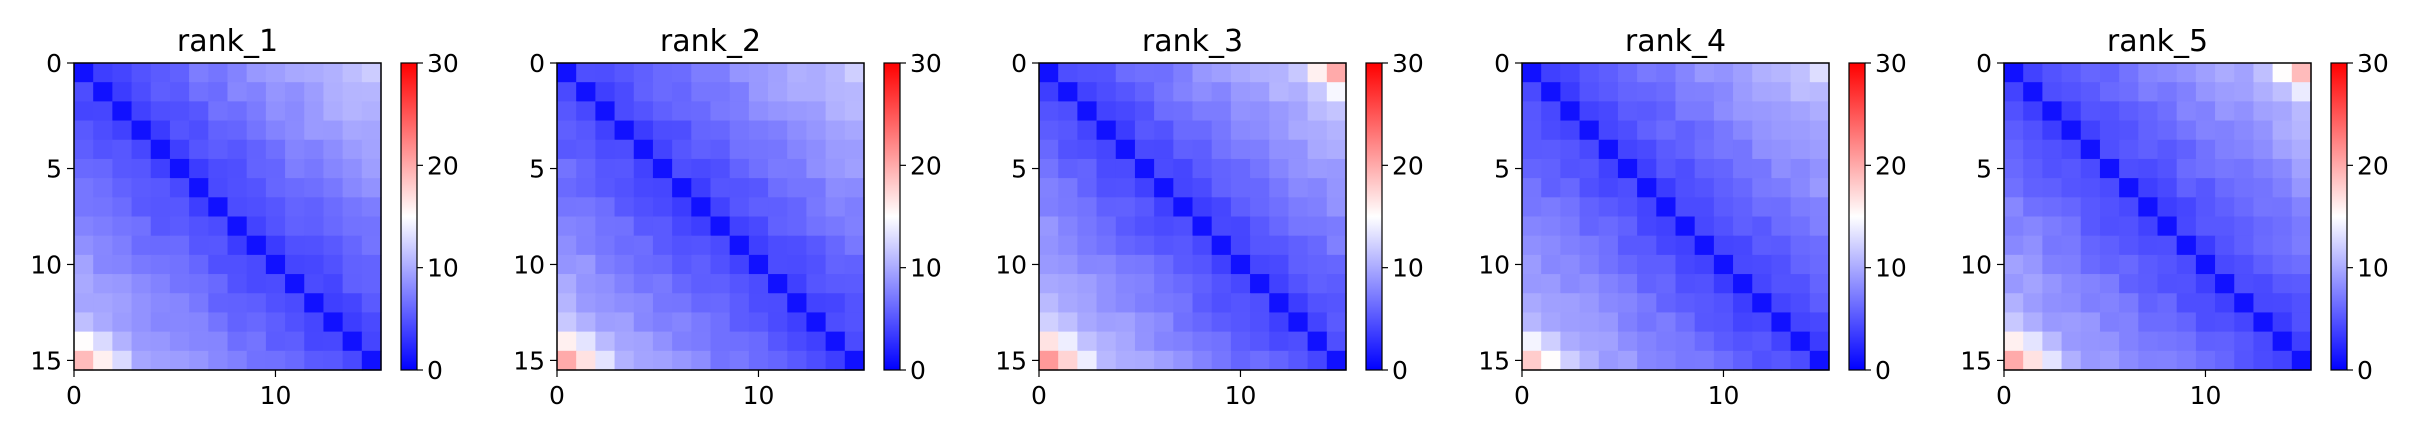  What do you see at coordinates (710, 41) in the screenshot?
I see `chart-title: rank_2` at bounding box center [710, 41].